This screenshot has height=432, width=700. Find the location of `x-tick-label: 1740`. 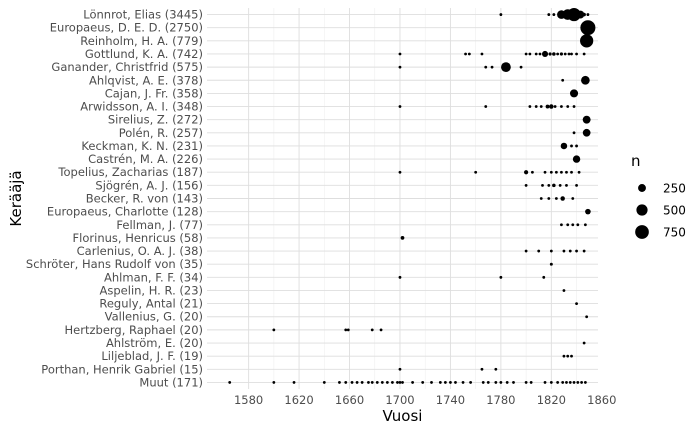

x-tick-label: 1740 is located at coordinates (450, 400).